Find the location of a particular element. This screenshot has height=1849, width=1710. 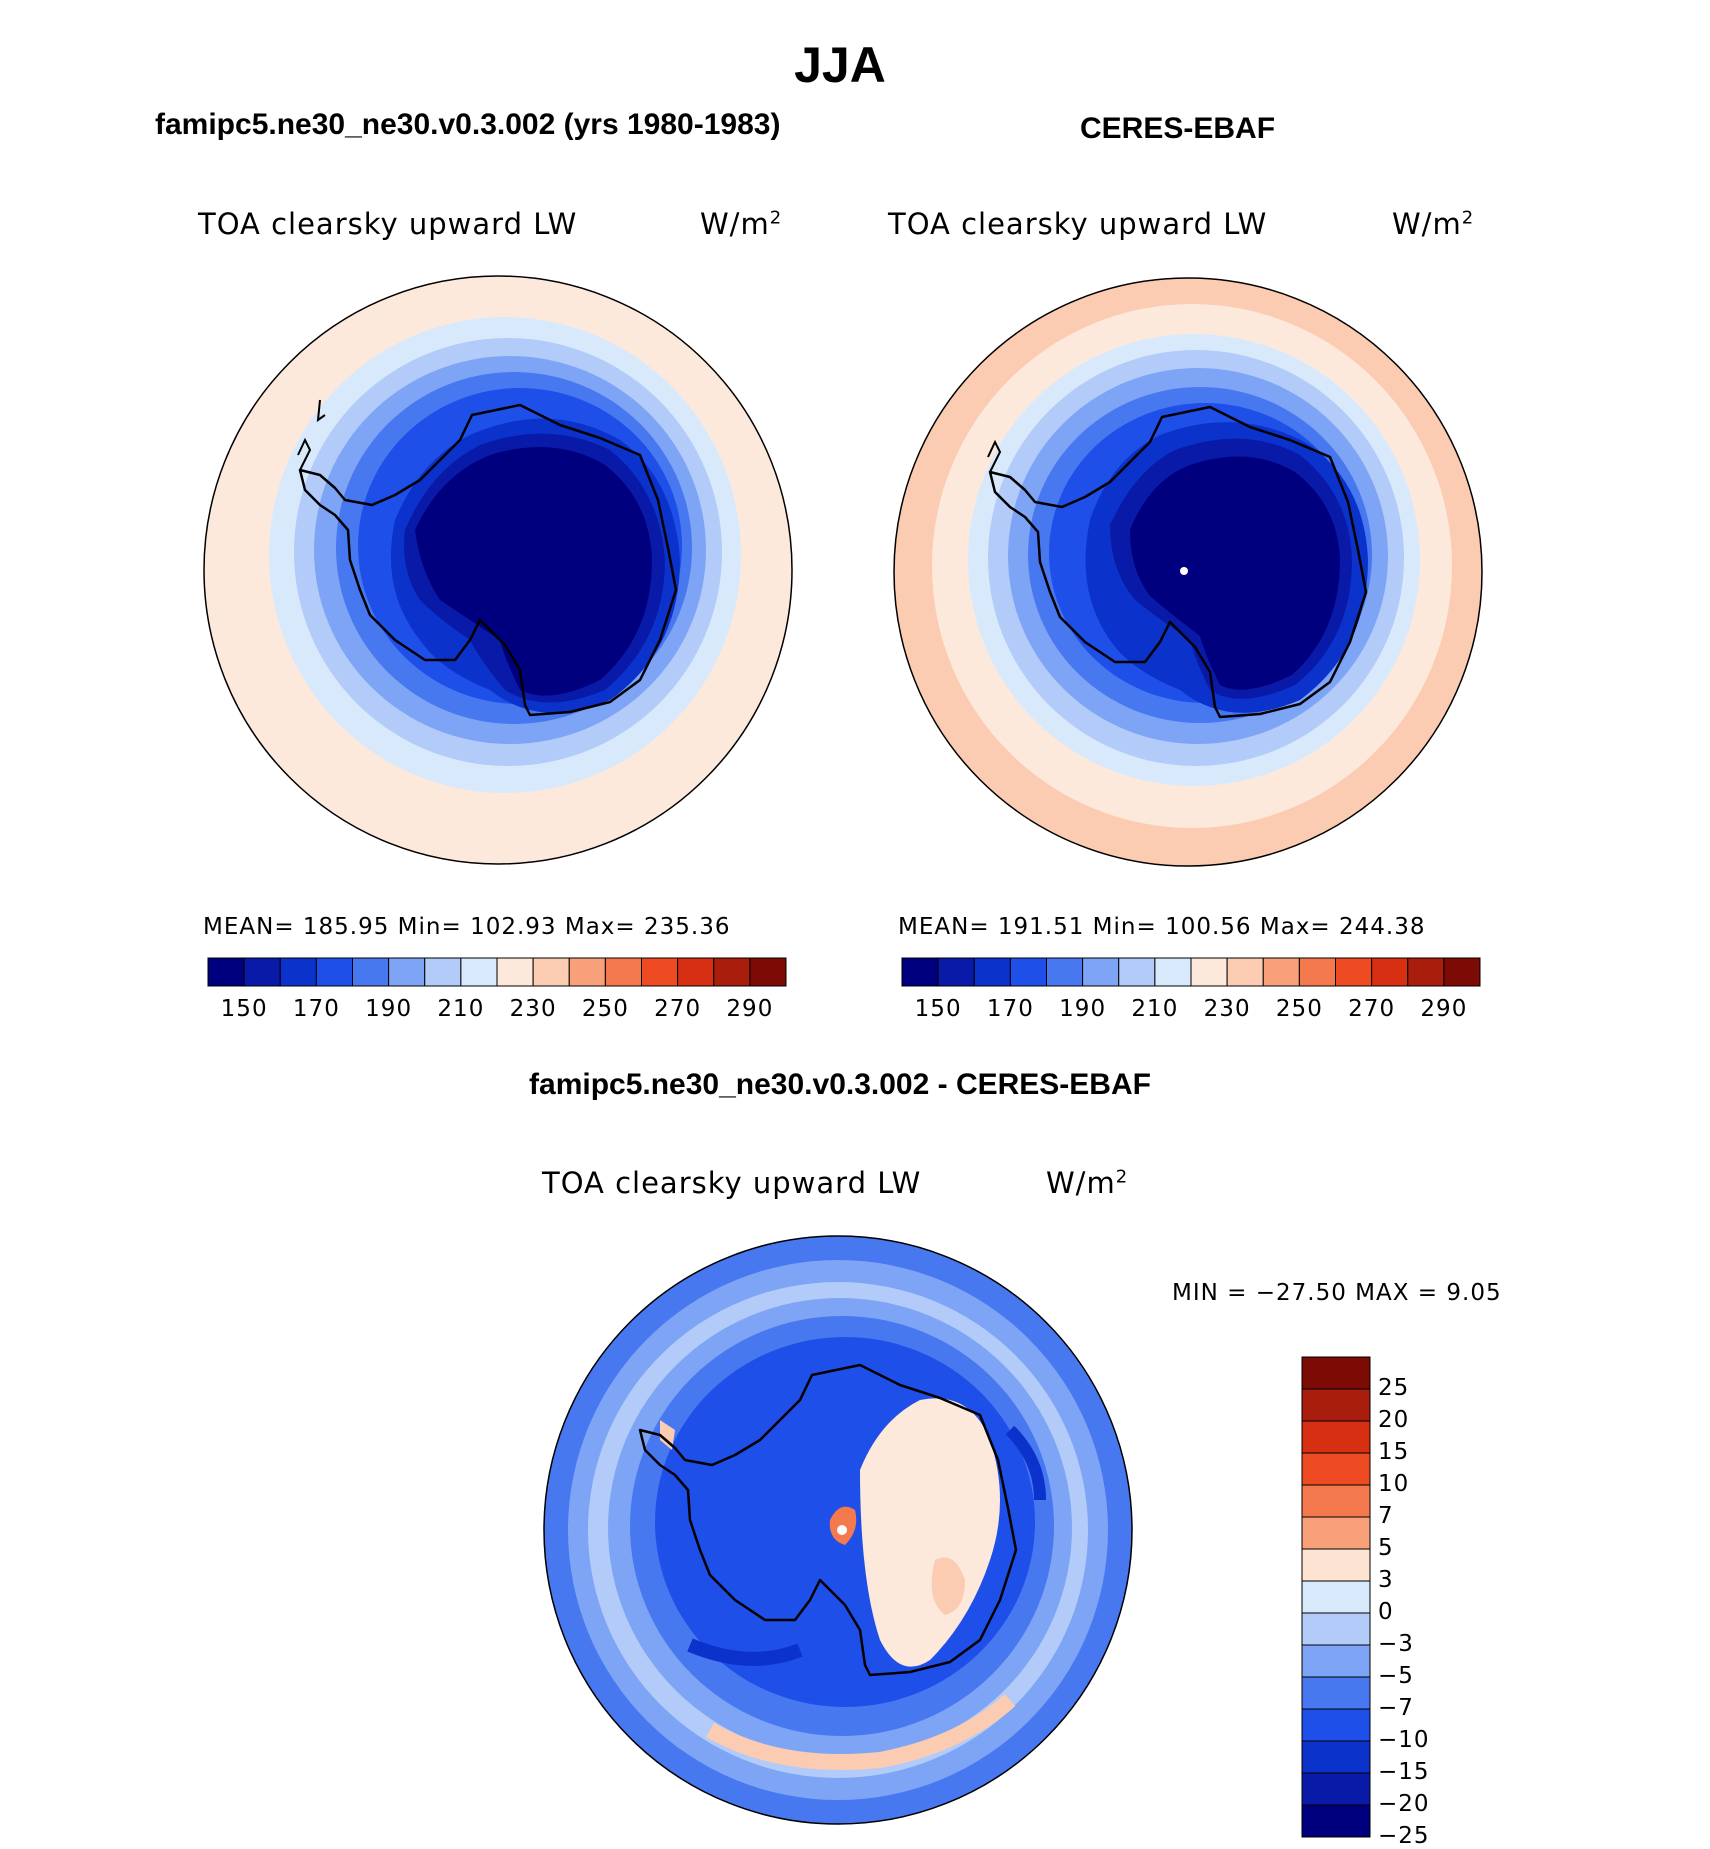

difference-colorbar-tick-label: −3 is located at coordinates (1396, 1644).